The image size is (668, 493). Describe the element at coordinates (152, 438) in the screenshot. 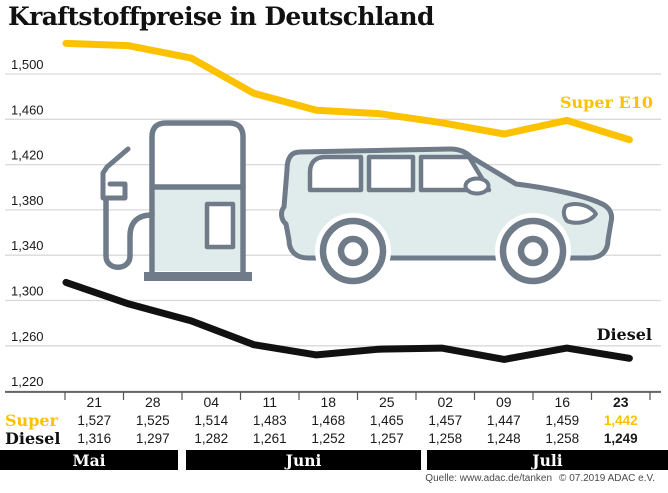

I see `diesel-value-cell: 1,297` at that location.